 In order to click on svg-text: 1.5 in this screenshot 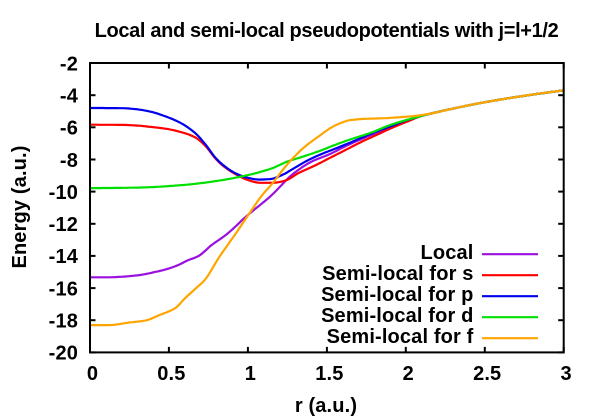, I will do `click(329, 374)`.